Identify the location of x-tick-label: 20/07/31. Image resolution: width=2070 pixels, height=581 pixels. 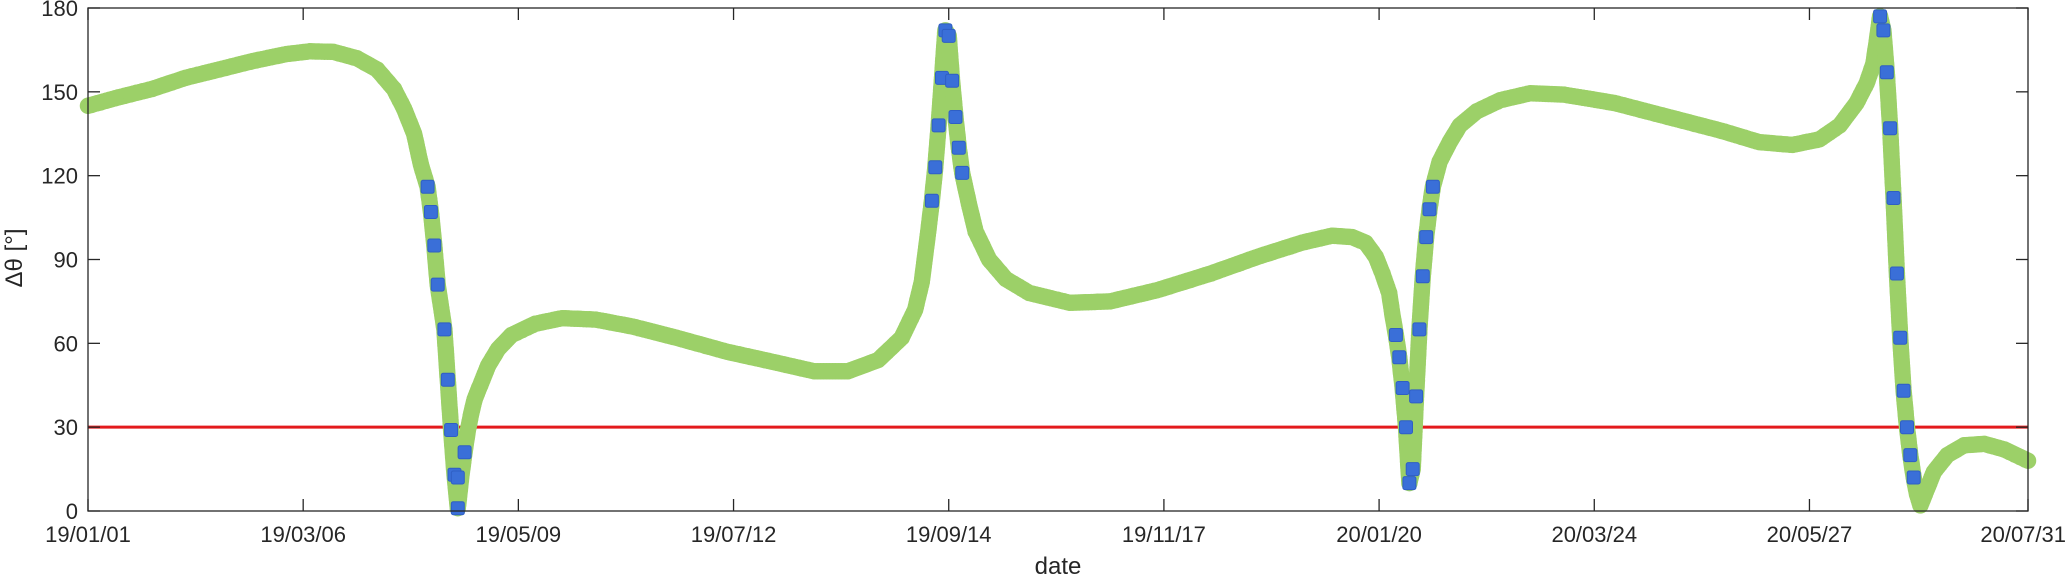
(2023, 534).